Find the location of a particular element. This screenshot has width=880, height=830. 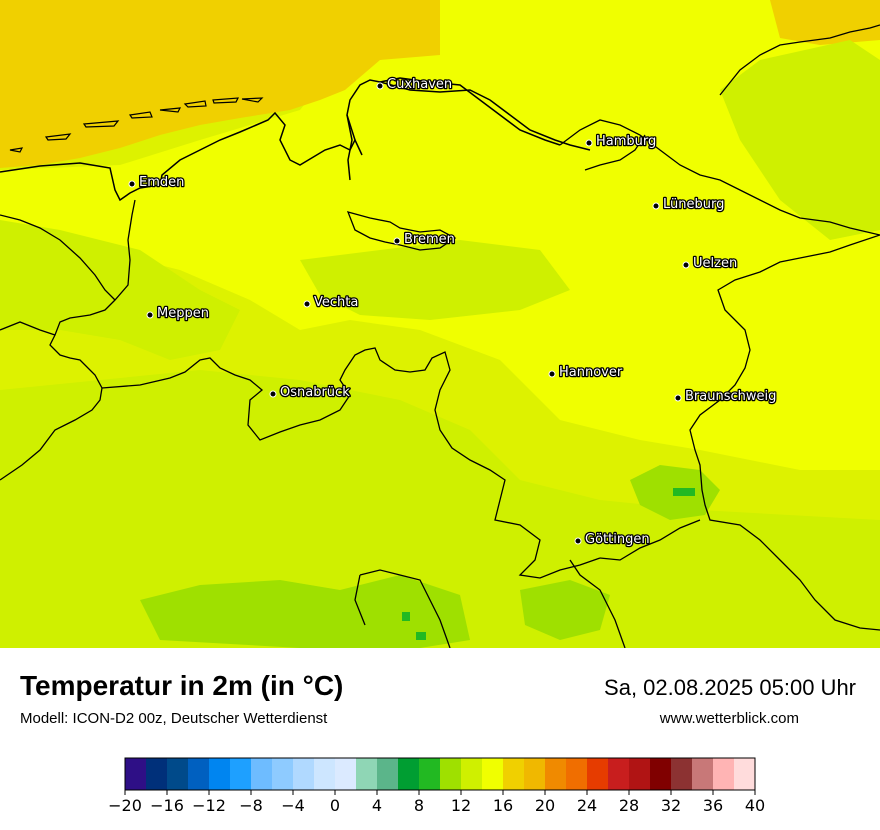

colorbar-tick-label: 16 is located at coordinates (503, 805).